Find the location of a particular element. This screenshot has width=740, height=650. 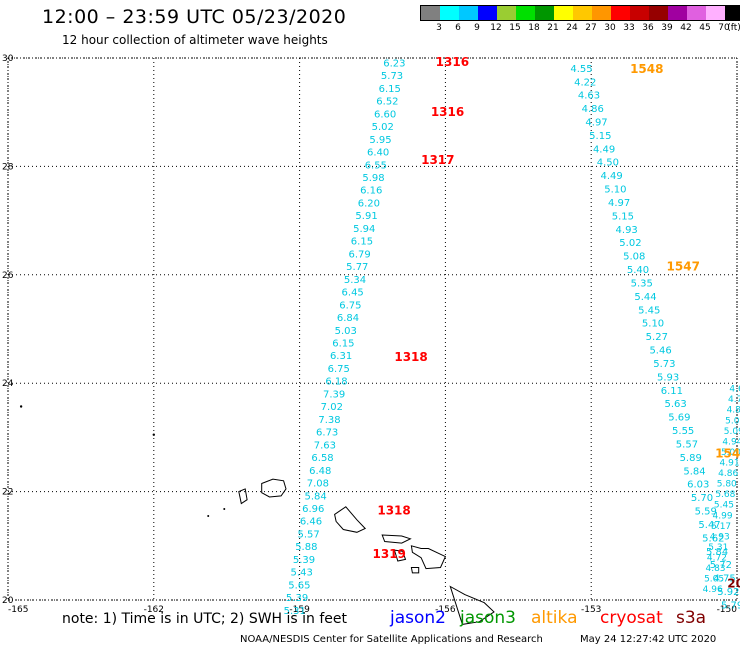

legend-label: 27 is located at coordinates (591, 28).